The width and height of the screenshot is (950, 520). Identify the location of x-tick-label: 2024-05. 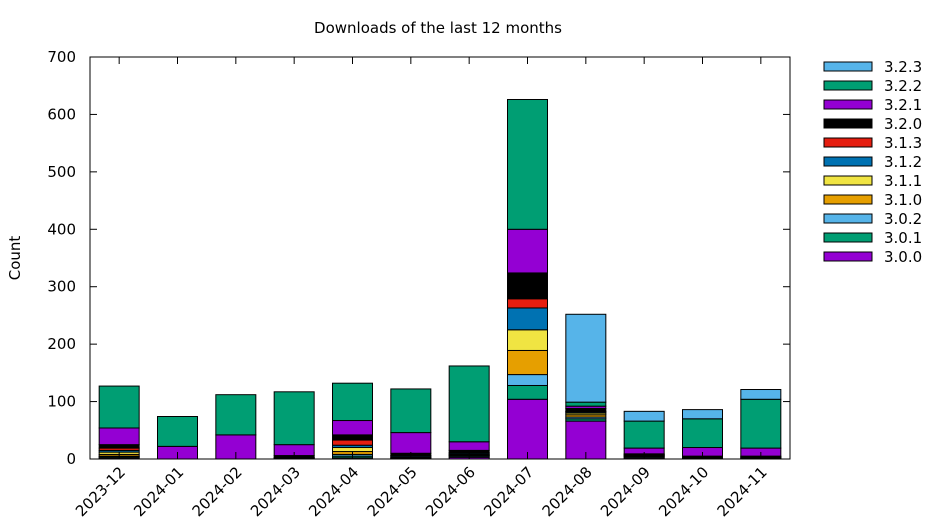
(392, 491).